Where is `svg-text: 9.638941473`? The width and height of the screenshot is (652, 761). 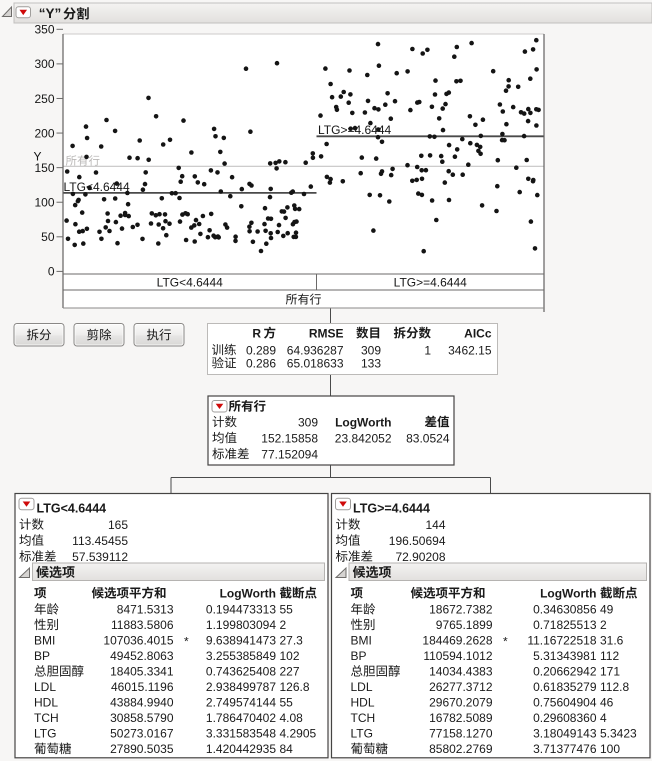
svg-text: 9.638941473 is located at coordinates (241, 641).